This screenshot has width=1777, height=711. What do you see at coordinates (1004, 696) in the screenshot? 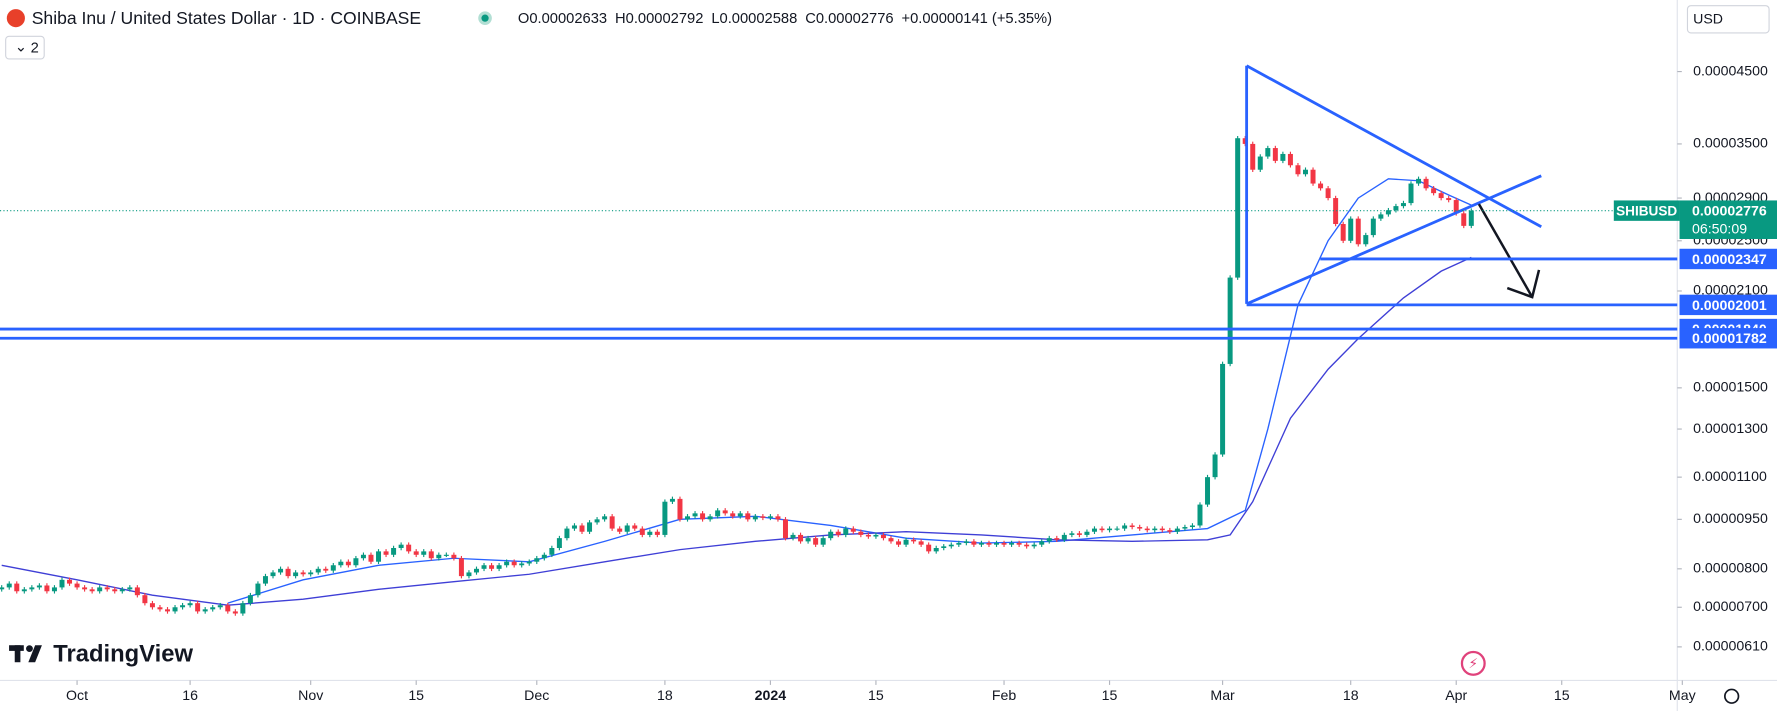
I see `x-tick-label: Feb` at bounding box center [1004, 696].